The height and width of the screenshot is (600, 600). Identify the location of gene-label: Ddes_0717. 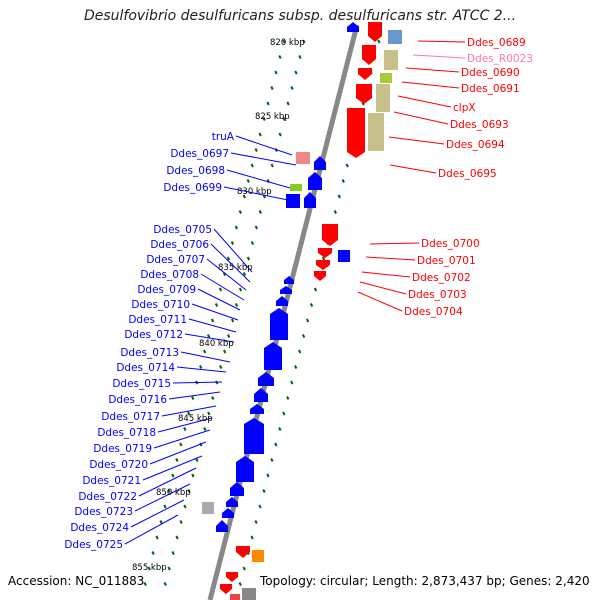
(130, 417).